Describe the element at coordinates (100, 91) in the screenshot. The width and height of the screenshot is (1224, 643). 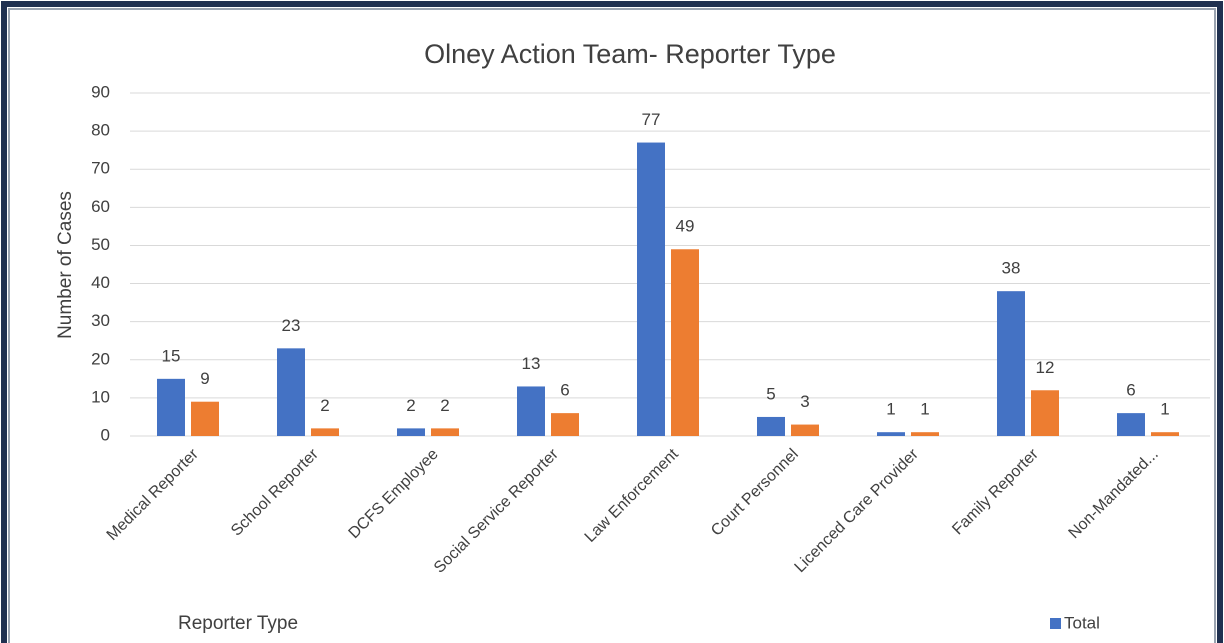
I see `y-tick-label: 90` at that location.